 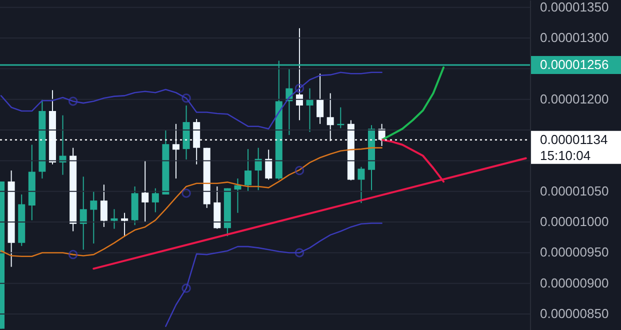 What do you see at coordinates (565, 155) in the screenshot?
I see `text: 15:10:04` at bounding box center [565, 155].